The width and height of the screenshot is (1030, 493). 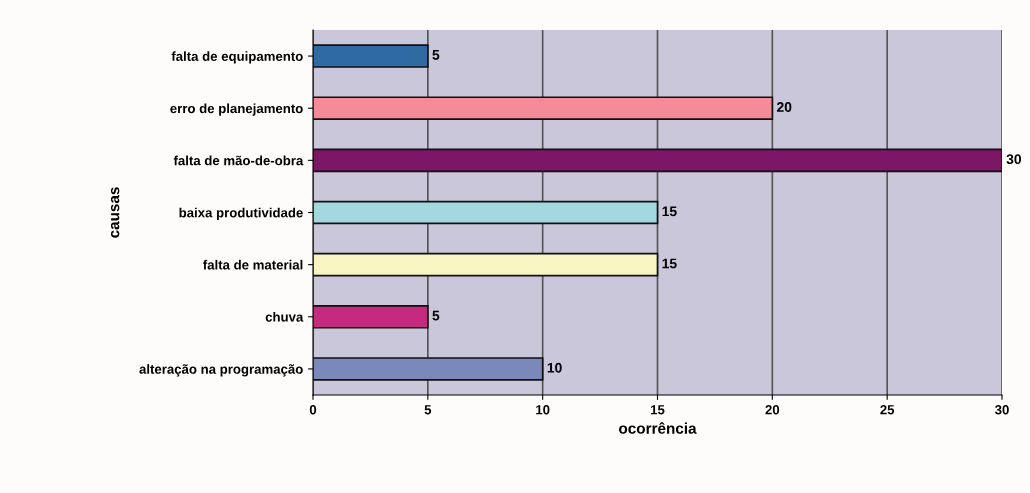 What do you see at coordinates (253, 264) in the screenshot?
I see `y-tick-label: falta de material` at bounding box center [253, 264].